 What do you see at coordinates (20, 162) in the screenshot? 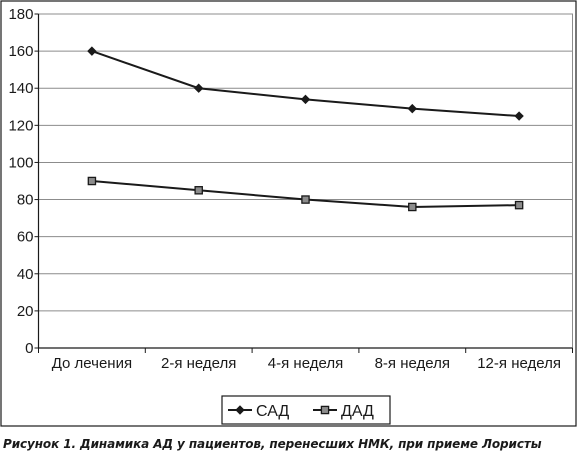
I see `y-tick-label: 100` at bounding box center [20, 162].